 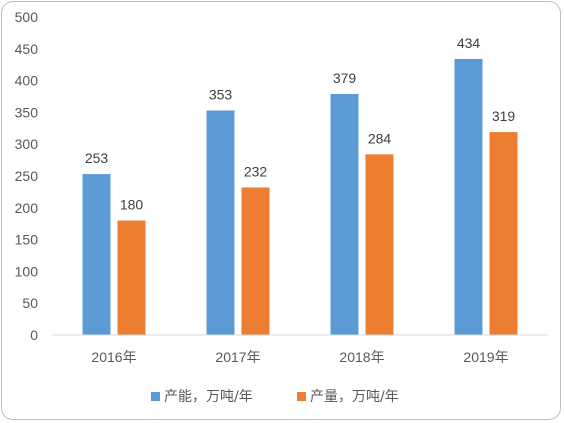 I want to click on y-tick-label: 150, so click(x=27, y=240).